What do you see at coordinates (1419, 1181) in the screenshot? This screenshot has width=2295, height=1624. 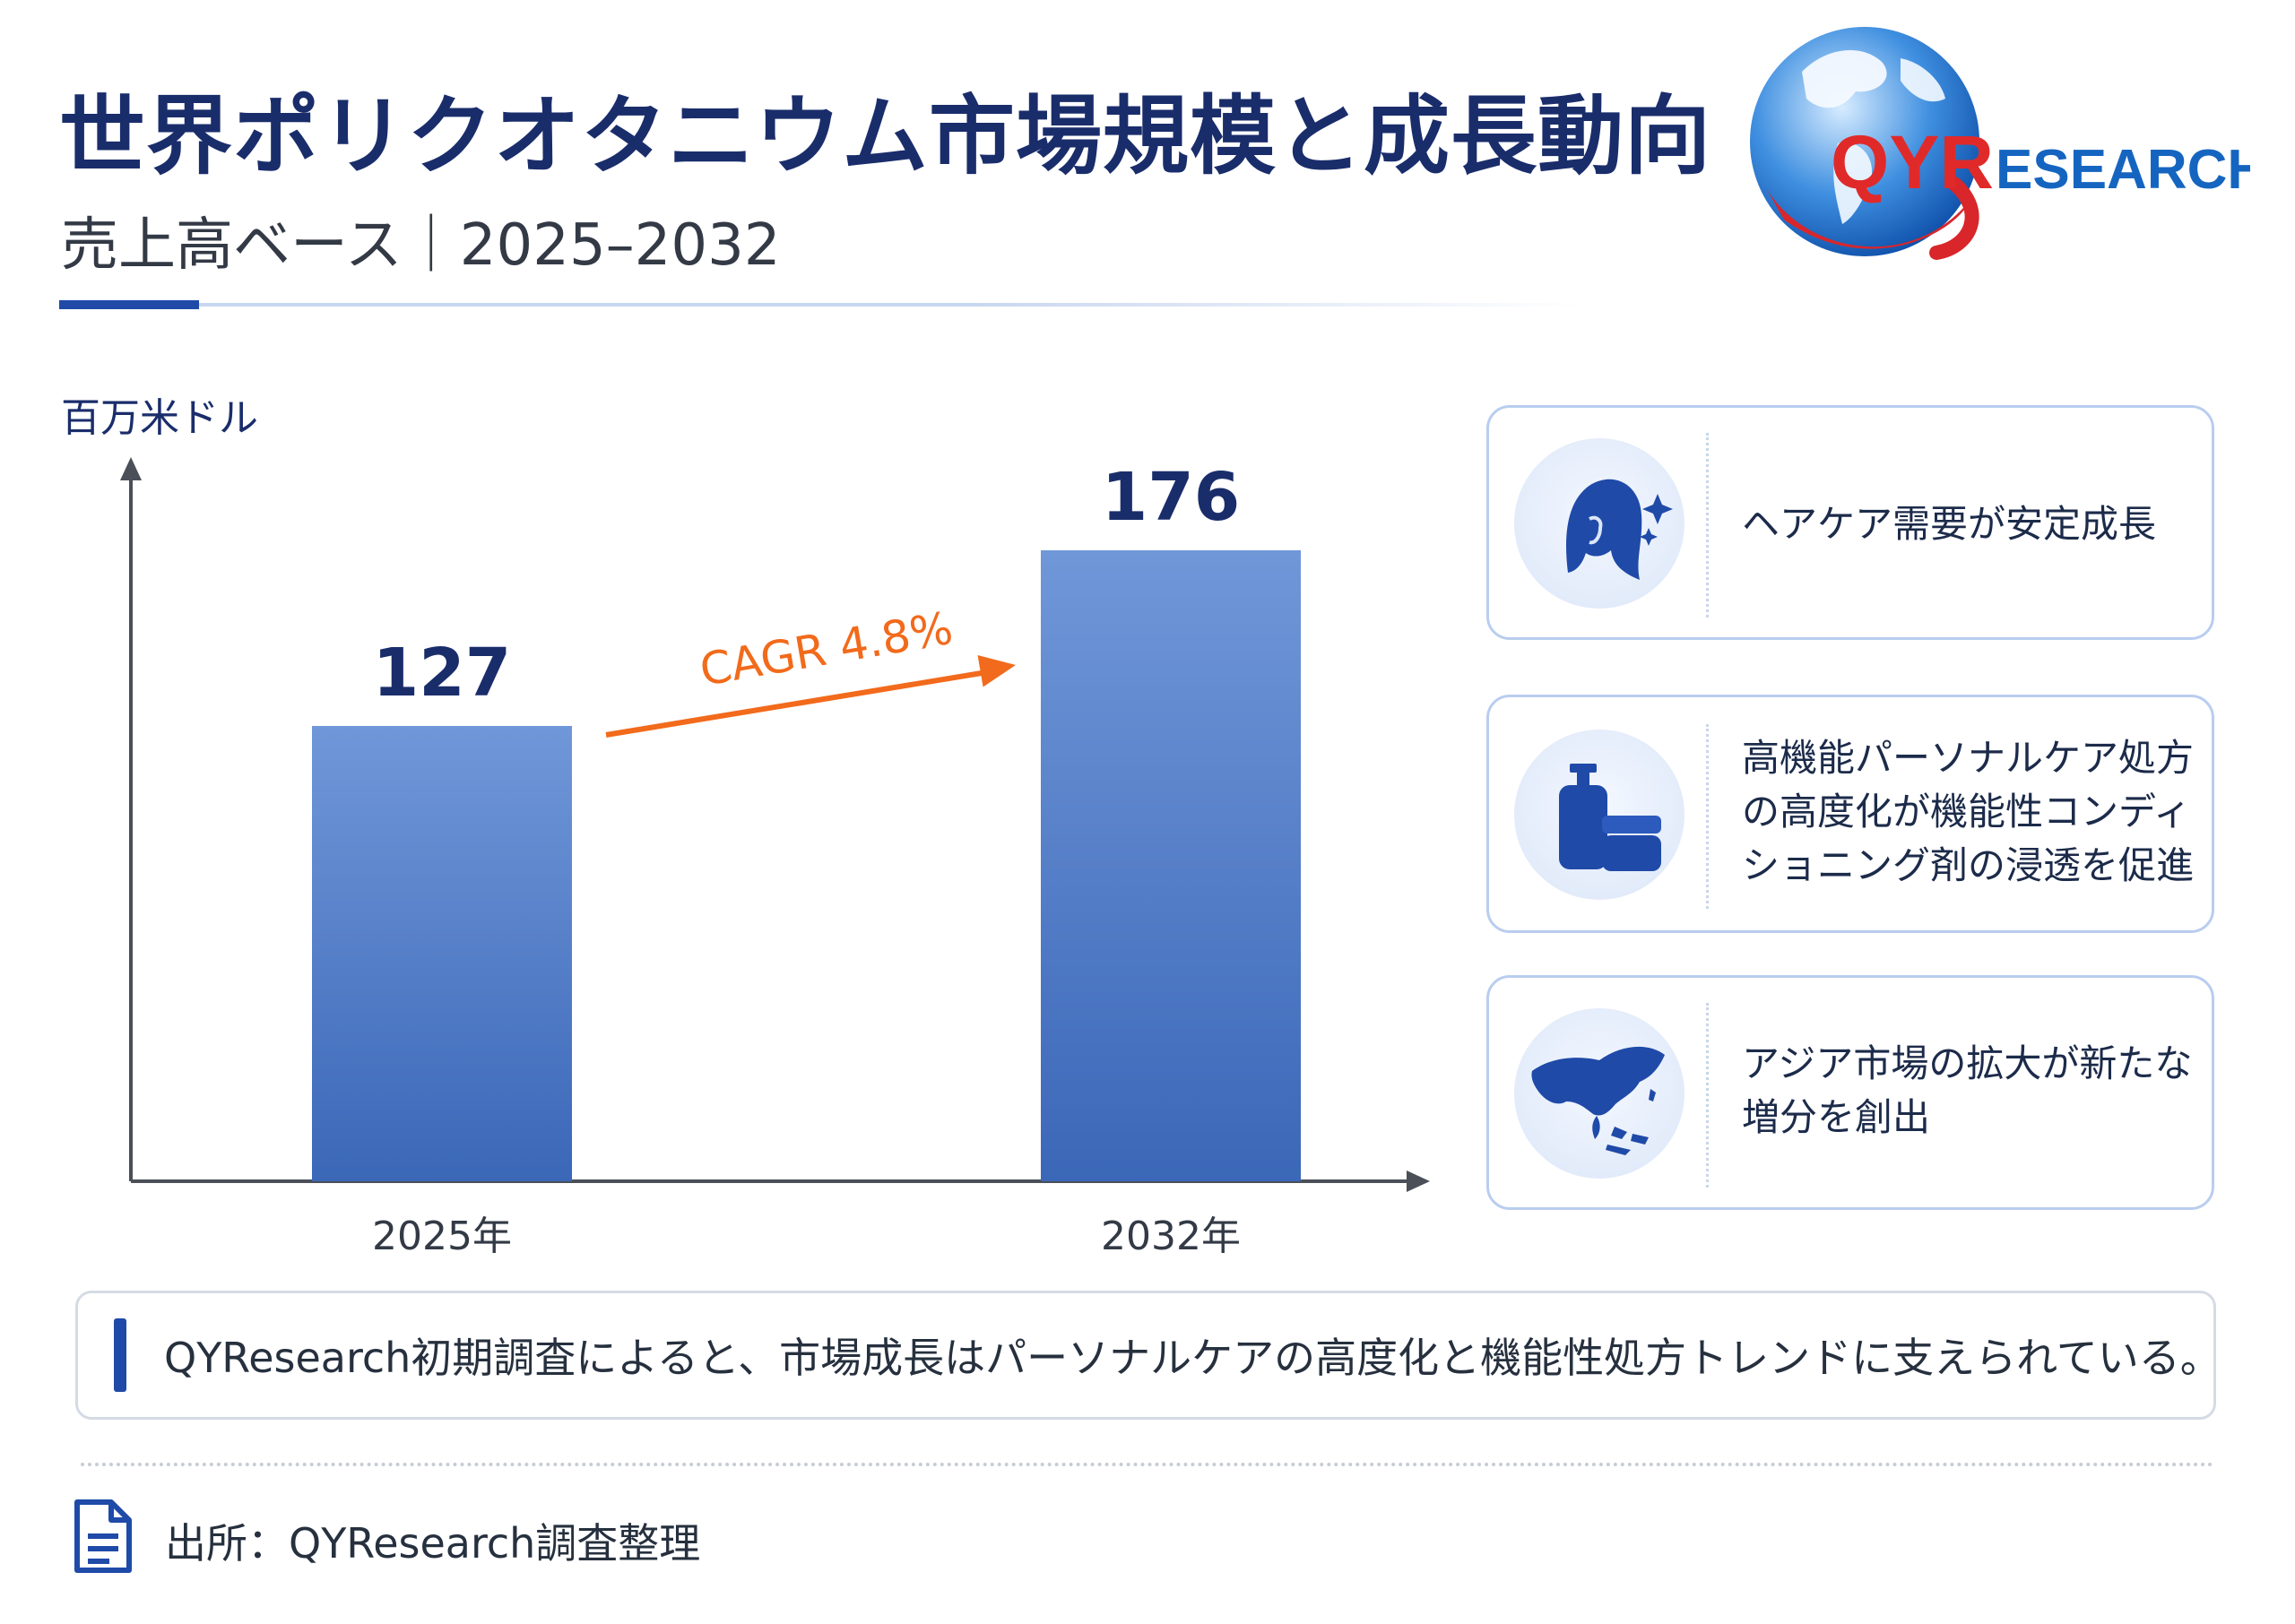 I see `x-axis-arrowhead` at bounding box center [1419, 1181].